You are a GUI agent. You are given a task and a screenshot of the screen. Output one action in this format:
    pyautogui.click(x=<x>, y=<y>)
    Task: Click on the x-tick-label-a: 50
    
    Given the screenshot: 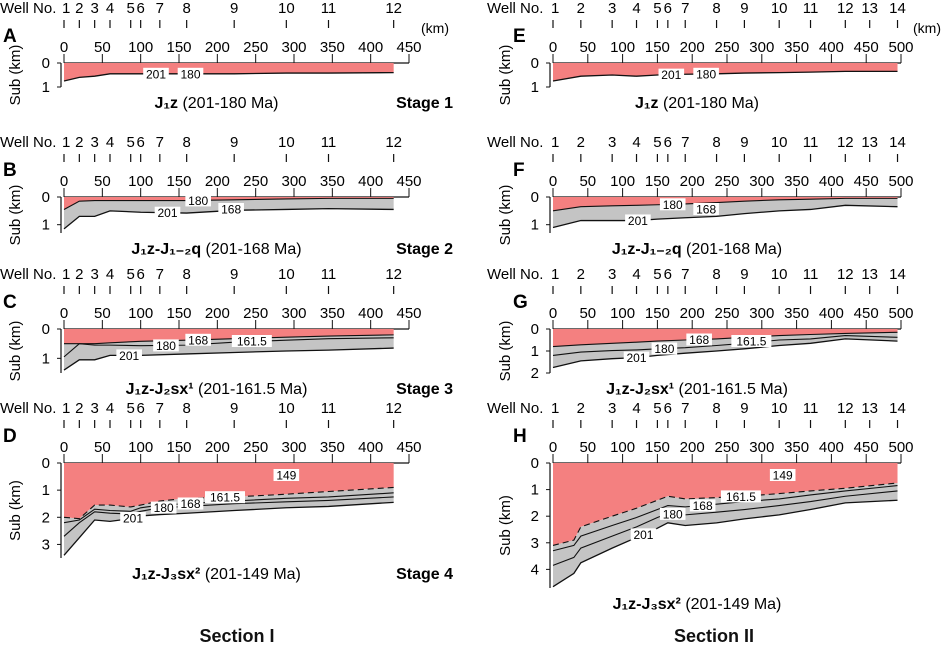 What is the action you would take?
    pyautogui.click(x=102, y=47)
    